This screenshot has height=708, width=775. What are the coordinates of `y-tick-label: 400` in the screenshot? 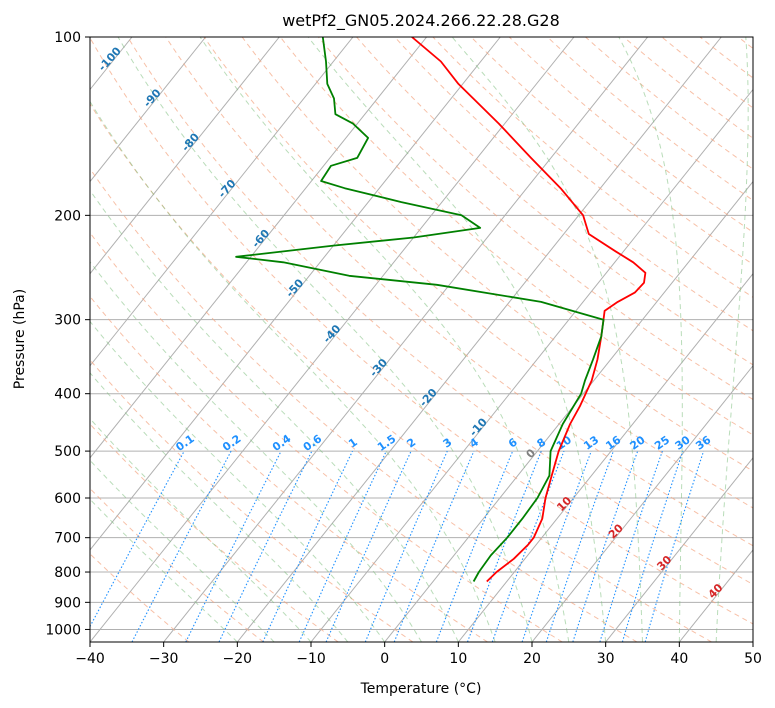 It's located at (67, 395).